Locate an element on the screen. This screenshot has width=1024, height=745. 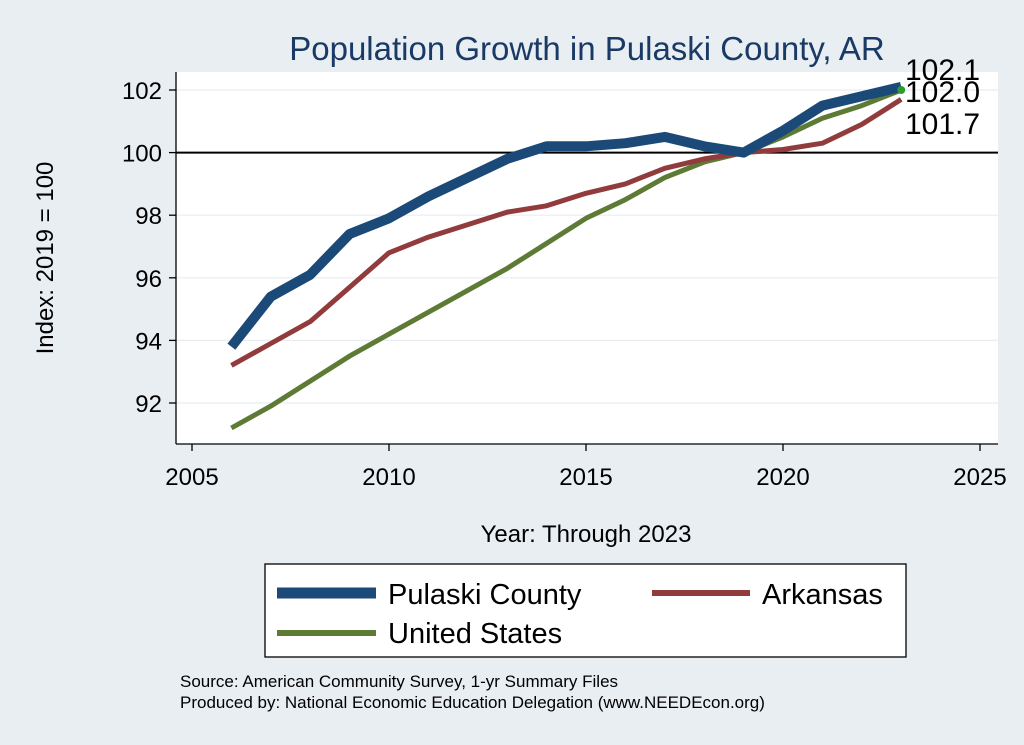
x-tick-label-2005: 2005 is located at coordinates (191, 477).